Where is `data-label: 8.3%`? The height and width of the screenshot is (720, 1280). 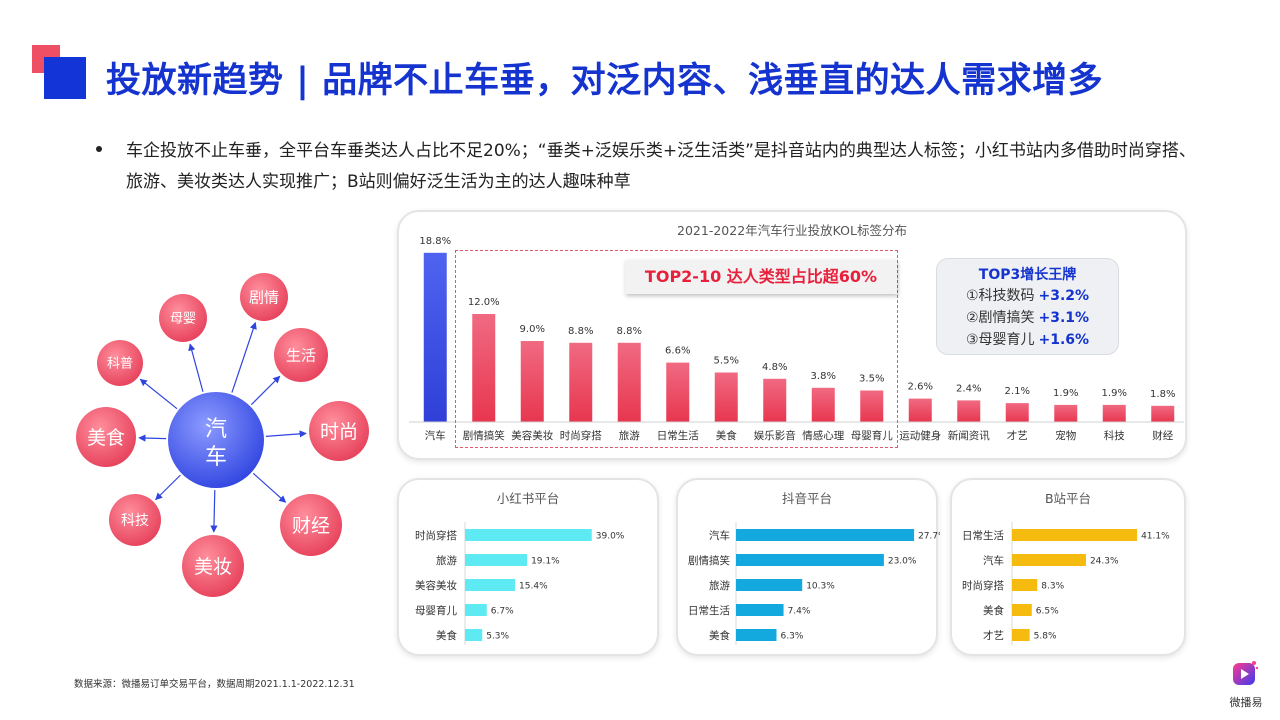 data-label: 8.3% is located at coordinates (1052, 587).